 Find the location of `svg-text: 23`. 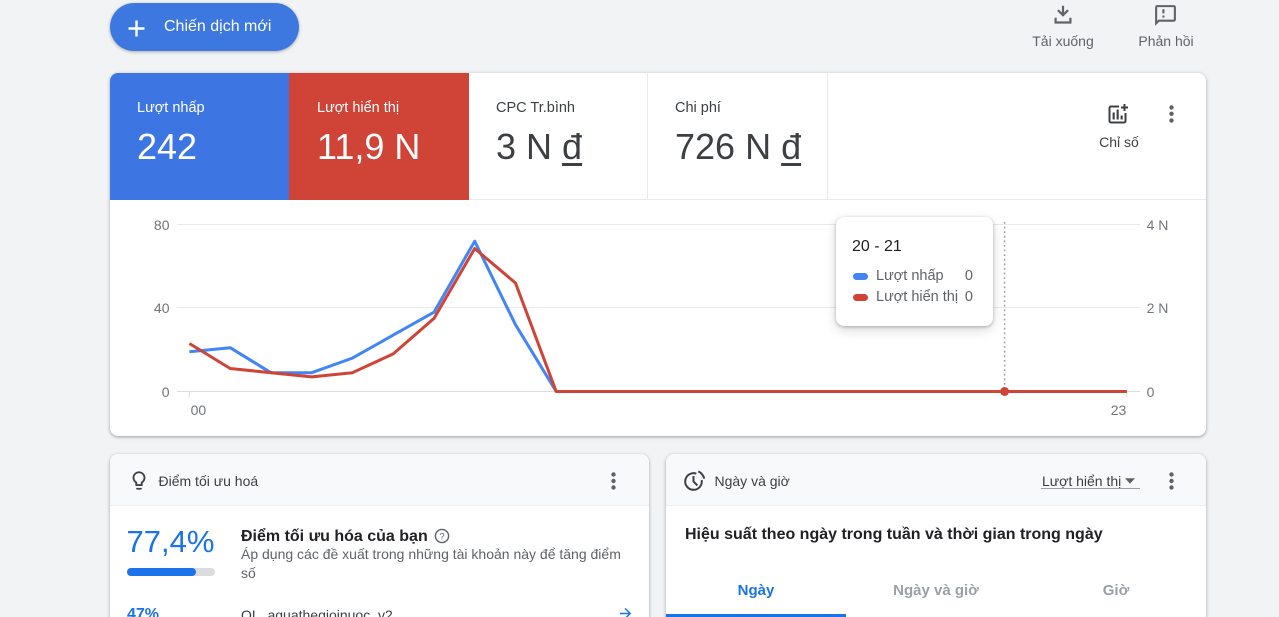

svg-text: 23 is located at coordinates (1119, 410).